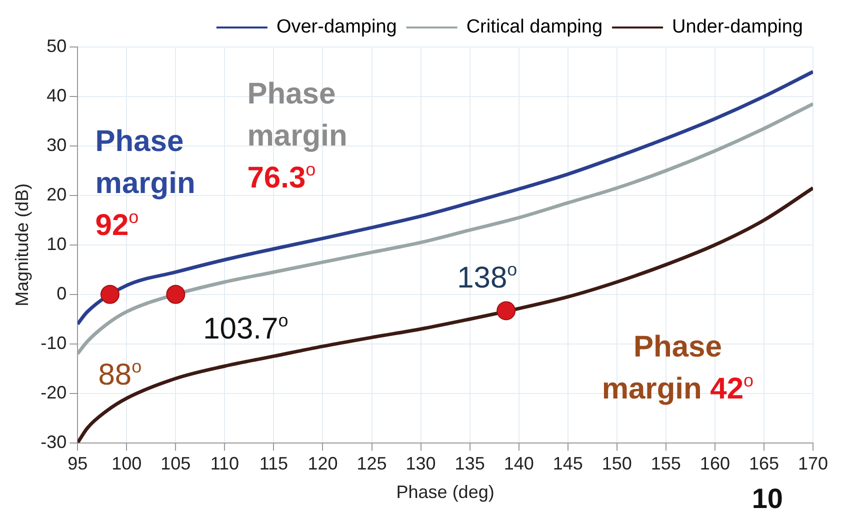 The height and width of the screenshot is (520, 841). I want to click on x-tick-label: 110, so click(225, 464).